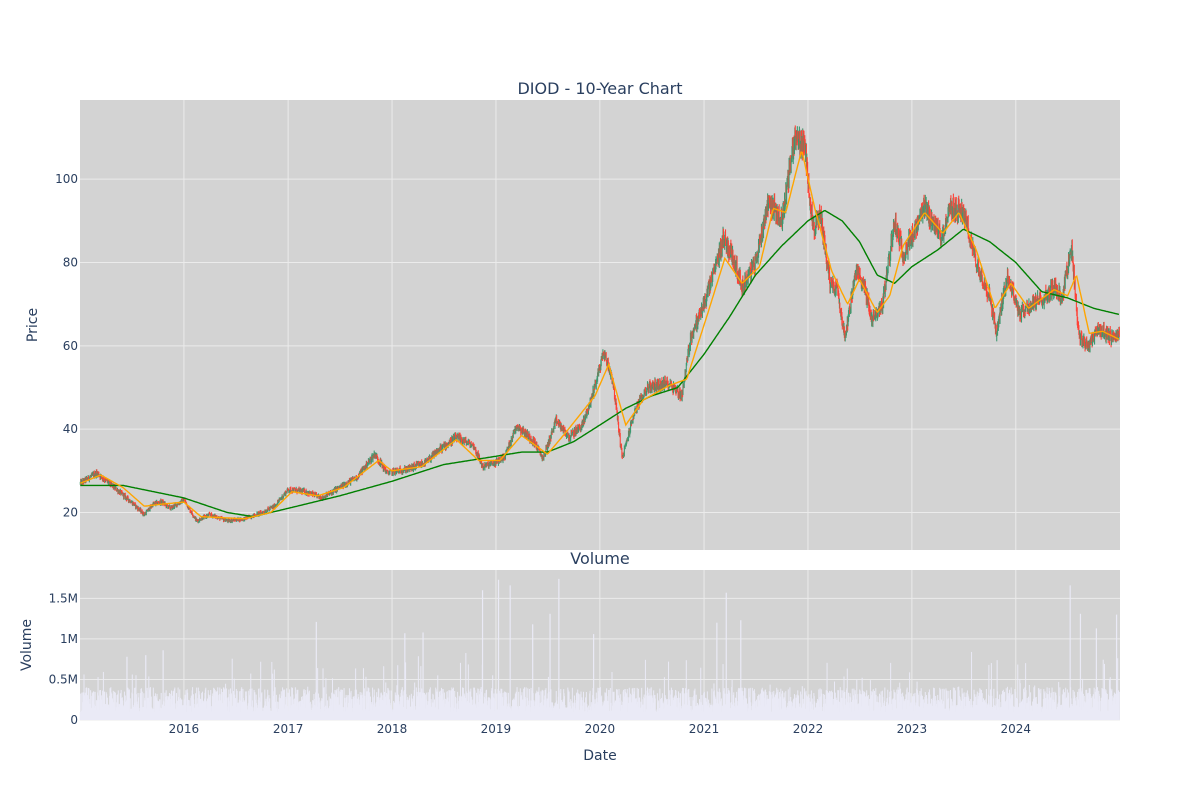  Describe the element at coordinates (70, 263) in the screenshot. I see `price-y-tick-label: 80` at that location.